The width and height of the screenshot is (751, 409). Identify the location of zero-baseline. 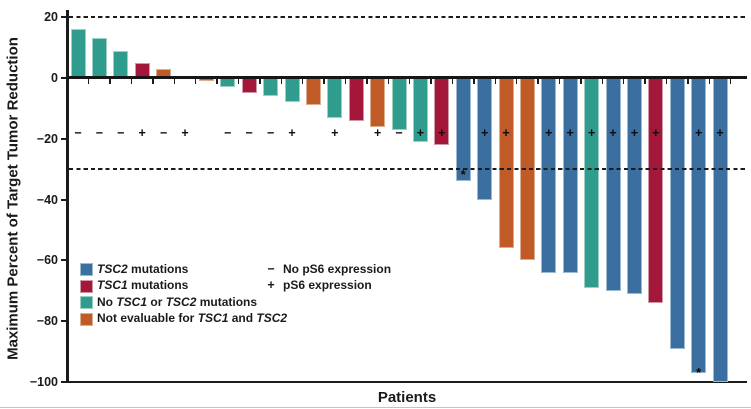
(407, 78).